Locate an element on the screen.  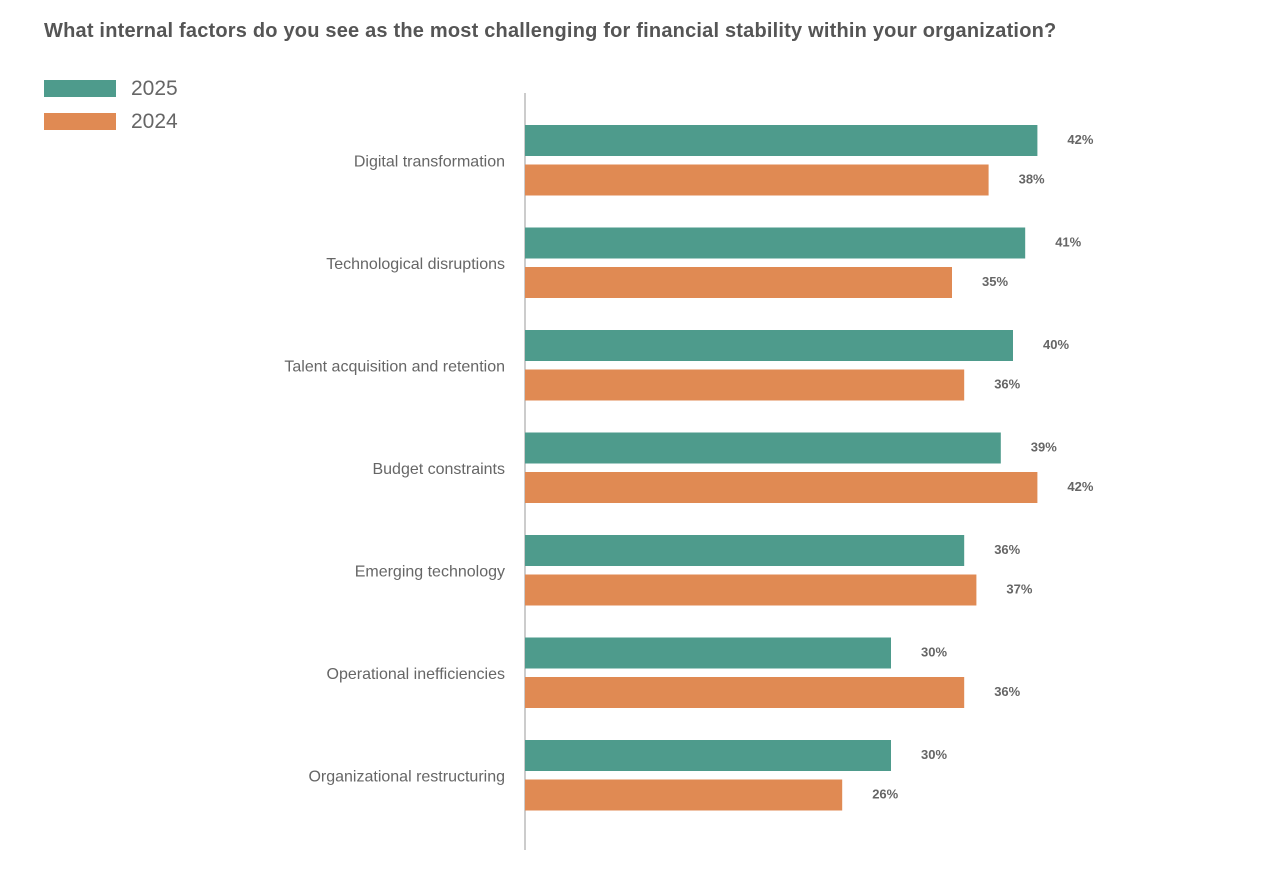
legend: 2025 2024 is located at coordinates (111, 105).